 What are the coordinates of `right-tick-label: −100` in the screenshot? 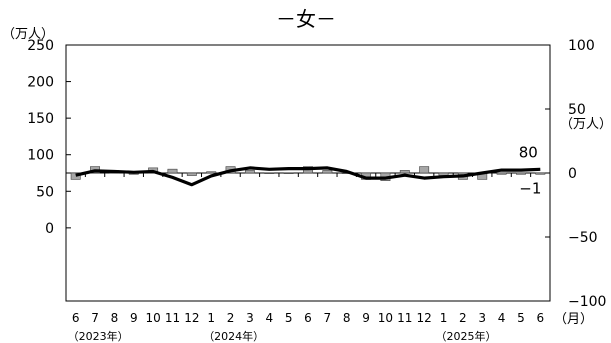 It's located at (587, 302).